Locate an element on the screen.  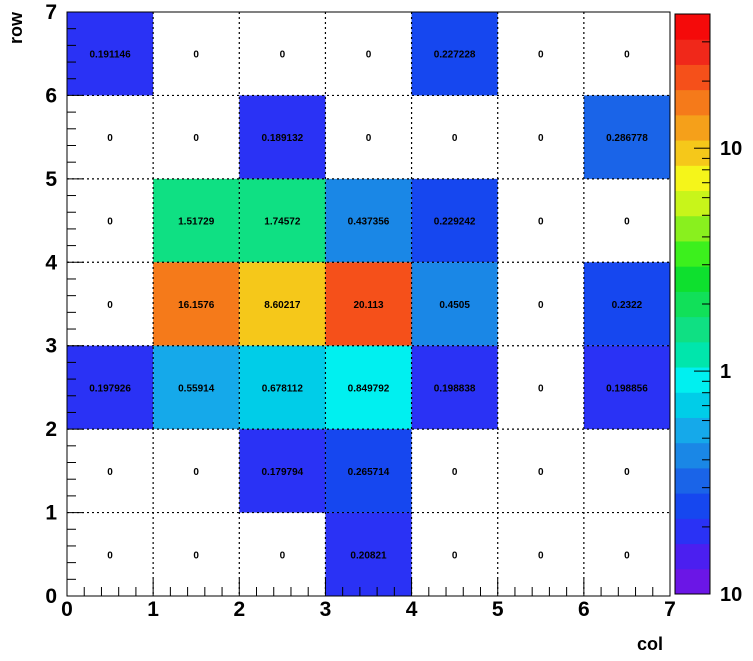
cell-value-label: 0.189132 is located at coordinates (282, 138).